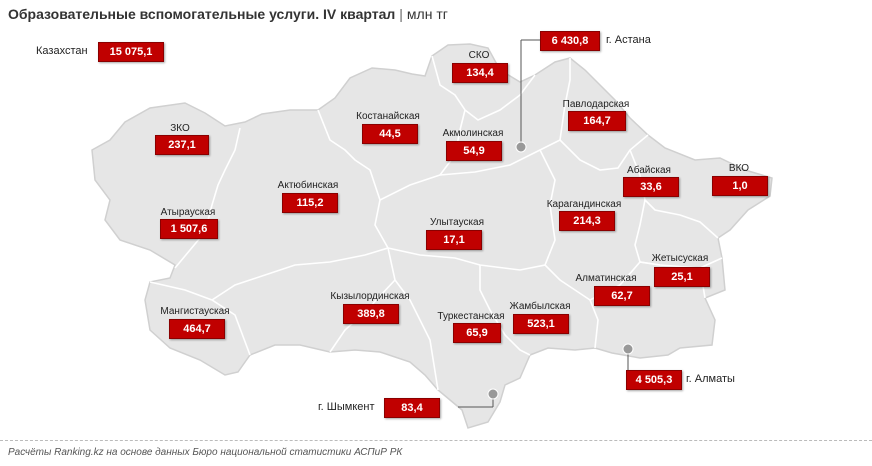  What do you see at coordinates (541, 324) in the screenshot?
I see `region-value-zhambyl: 523,1` at bounding box center [541, 324].